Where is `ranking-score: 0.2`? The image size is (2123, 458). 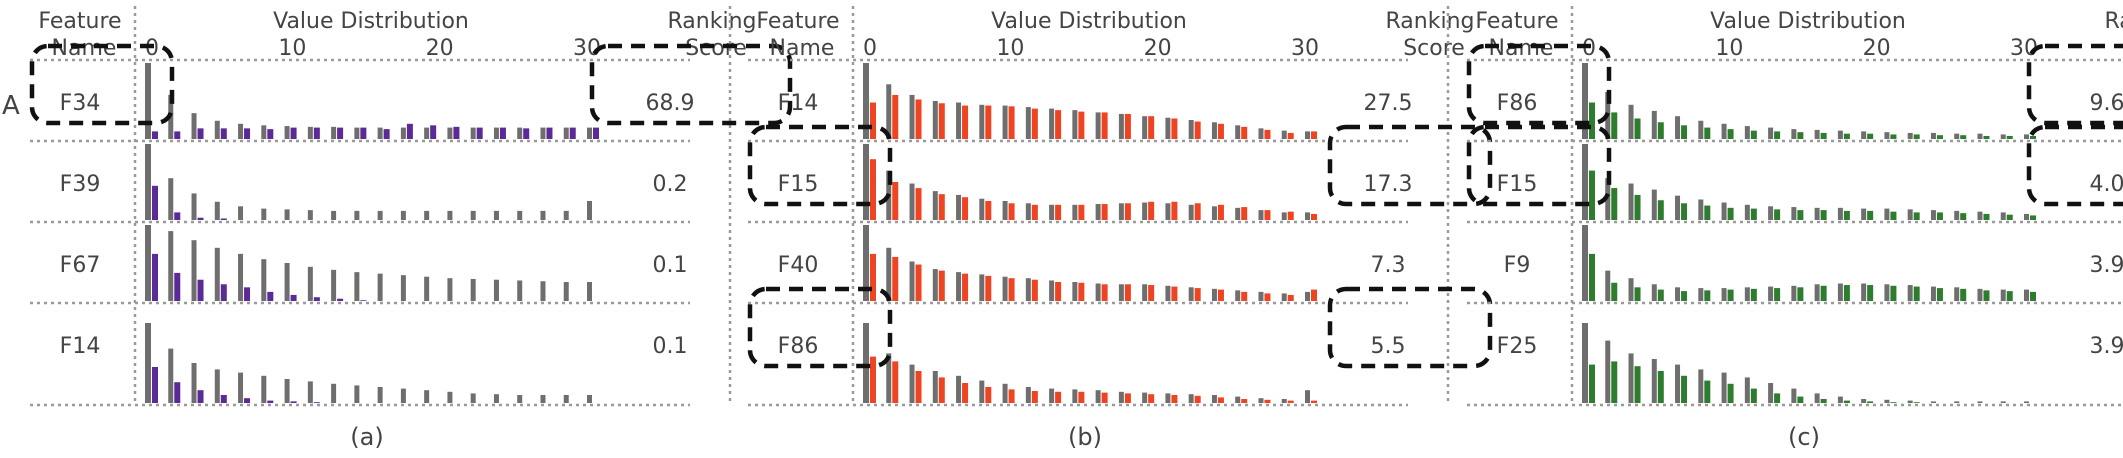 ranking-score: 0.2 is located at coordinates (670, 184).